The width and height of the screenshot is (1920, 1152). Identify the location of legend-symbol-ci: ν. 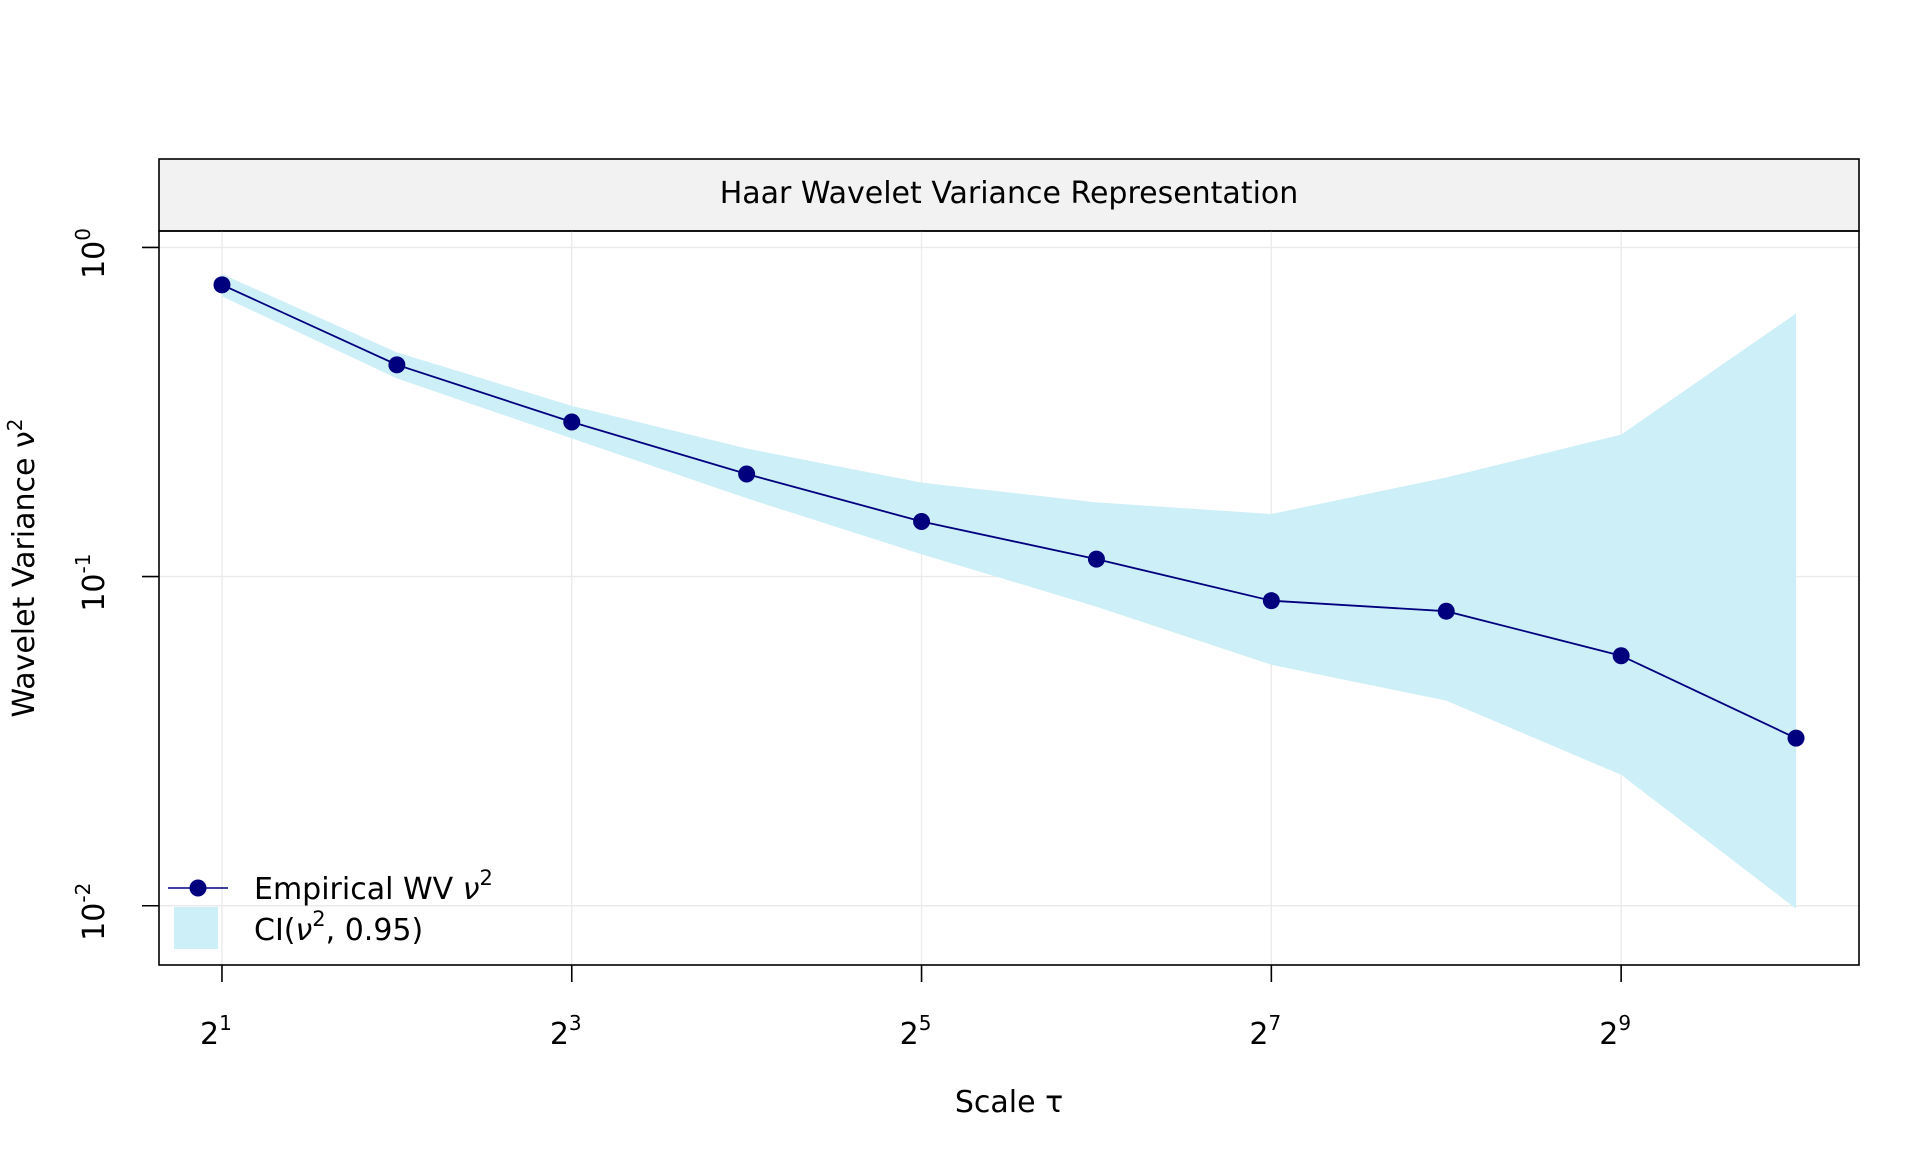
(304, 930).